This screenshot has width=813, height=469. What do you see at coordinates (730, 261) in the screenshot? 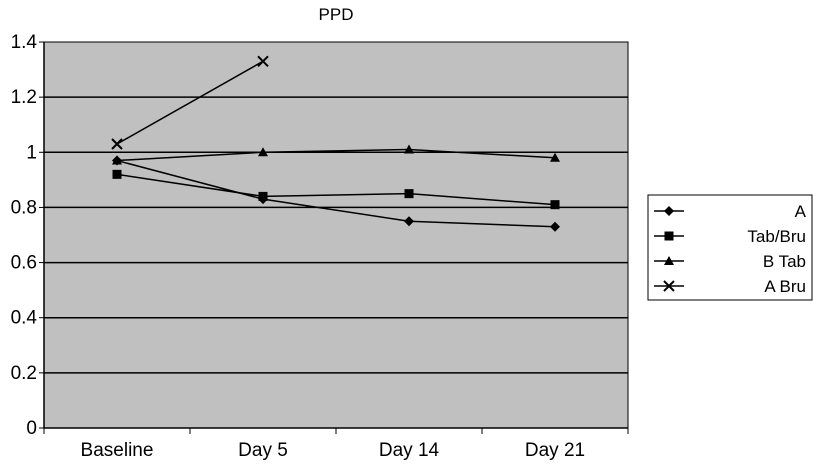
I see `legend-item: B Tab` at bounding box center [730, 261].